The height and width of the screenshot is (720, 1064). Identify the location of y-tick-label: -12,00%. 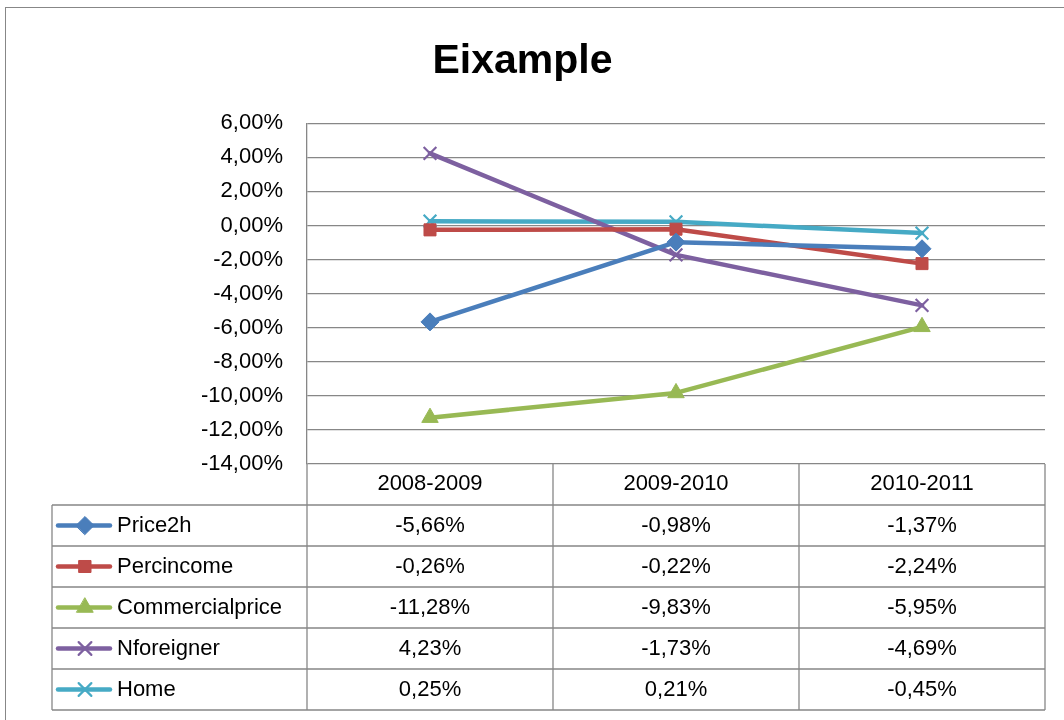
(242, 428).